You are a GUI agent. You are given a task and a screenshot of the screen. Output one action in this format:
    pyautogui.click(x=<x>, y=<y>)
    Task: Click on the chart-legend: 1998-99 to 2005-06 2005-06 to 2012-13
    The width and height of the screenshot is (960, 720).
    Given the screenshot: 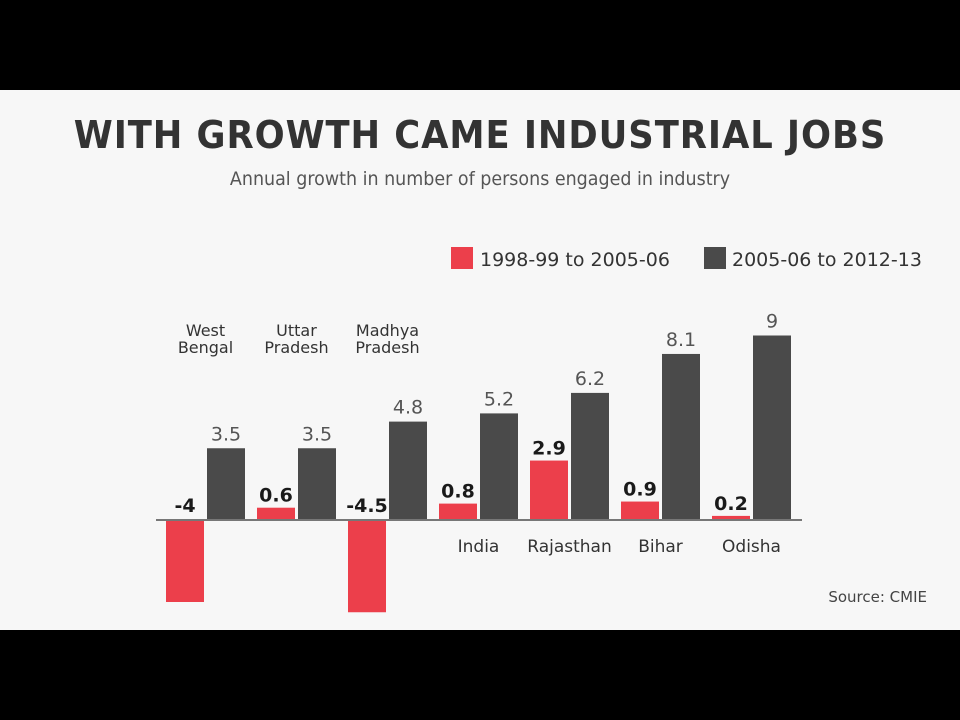 What is the action you would take?
    pyautogui.click(x=686, y=259)
    